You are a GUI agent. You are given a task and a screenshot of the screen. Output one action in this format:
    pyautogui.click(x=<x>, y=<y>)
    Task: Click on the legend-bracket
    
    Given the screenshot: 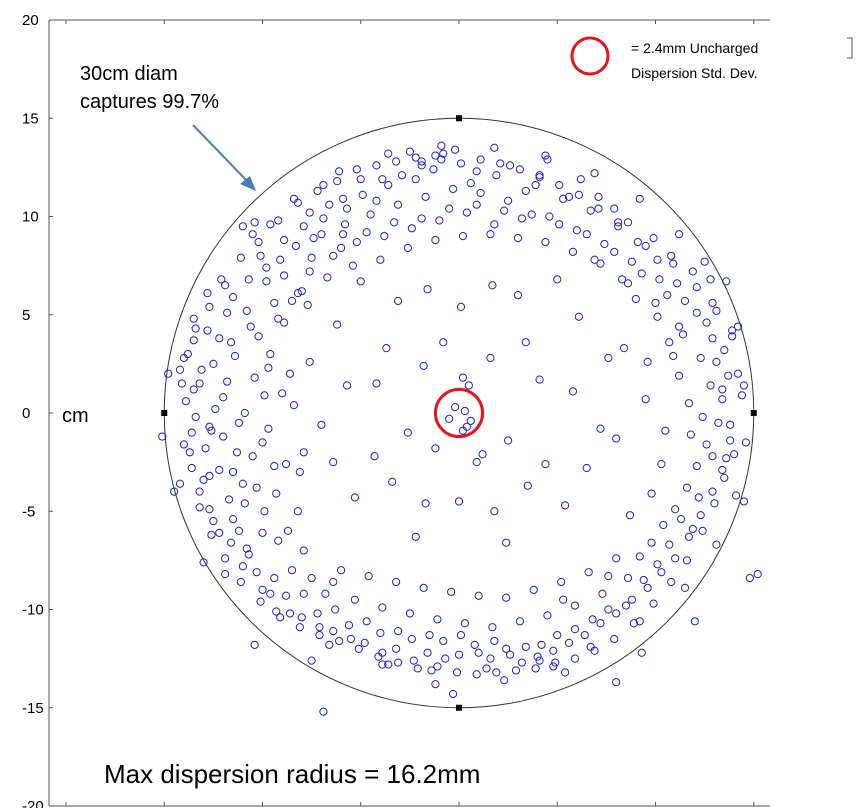 What is the action you would take?
    pyautogui.click(x=850, y=48)
    